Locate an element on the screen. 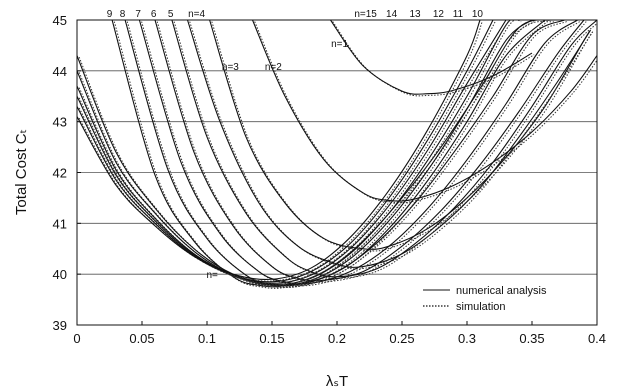 The width and height of the screenshot is (617, 391). x-tick-label: 0.15 is located at coordinates (271, 338).